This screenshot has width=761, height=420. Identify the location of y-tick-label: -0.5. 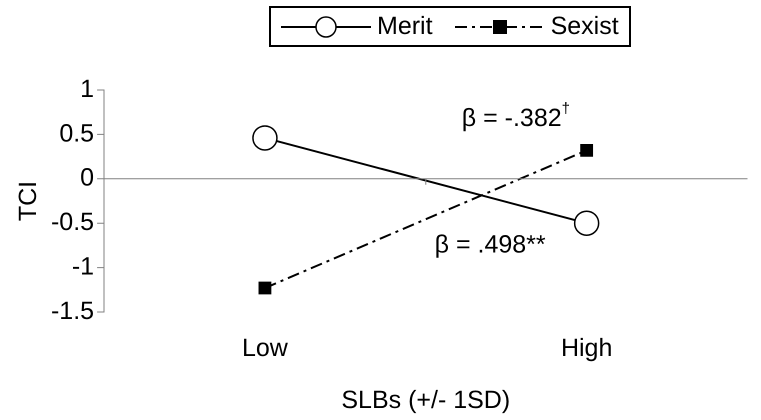
(72, 222).